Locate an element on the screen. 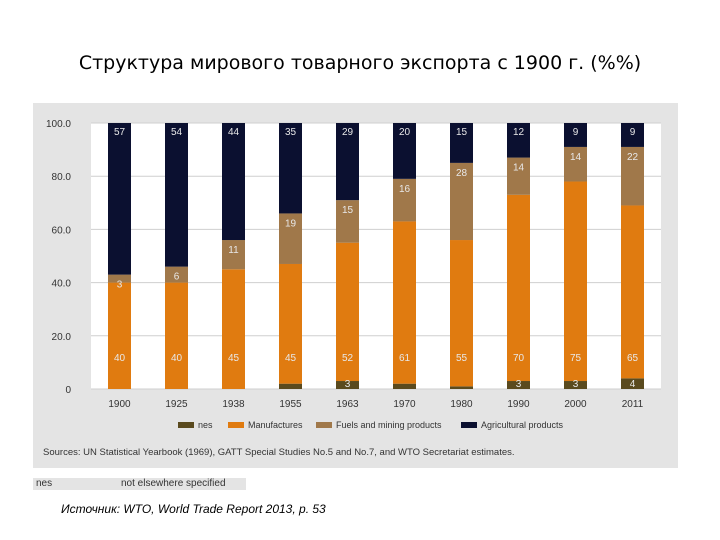 Image resolution: width=720 pixels, height=540 pixels. data-label: 28 is located at coordinates (462, 173).